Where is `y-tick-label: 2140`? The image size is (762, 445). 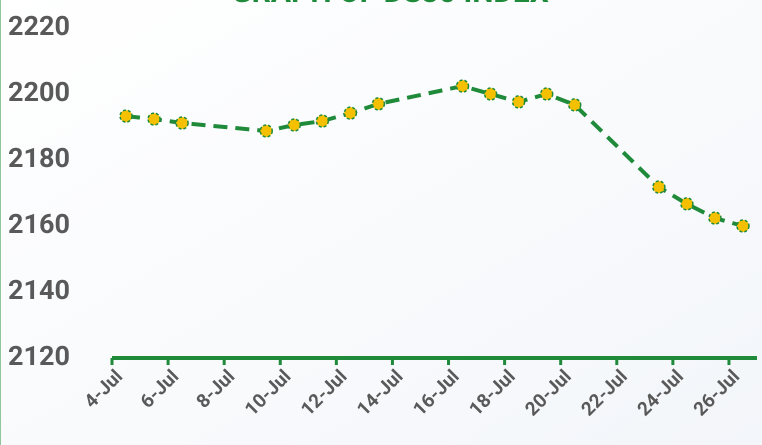 y-tick-label: 2140 is located at coordinates (39, 290).